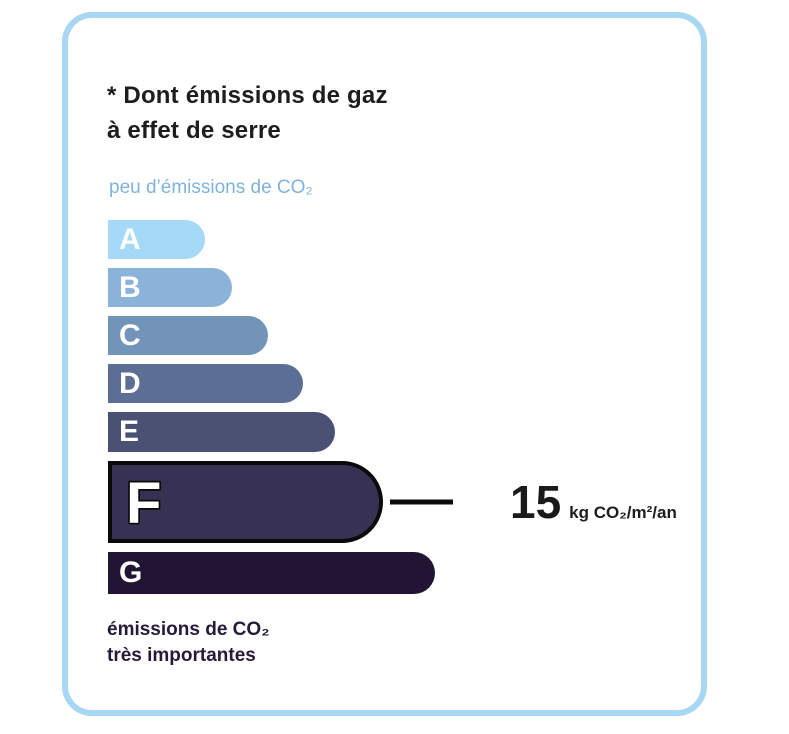 This screenshot has height=734, width=789. Describe the element at coordinates (271, 573) in the screenshot. I see `emission-bar-G: G` at that location.